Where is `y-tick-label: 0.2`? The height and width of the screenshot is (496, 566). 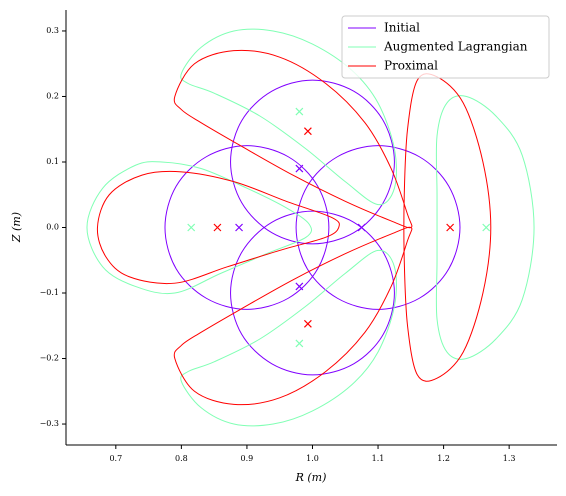 y-tick-label: 0.2 is located at coordinates (52, 95).